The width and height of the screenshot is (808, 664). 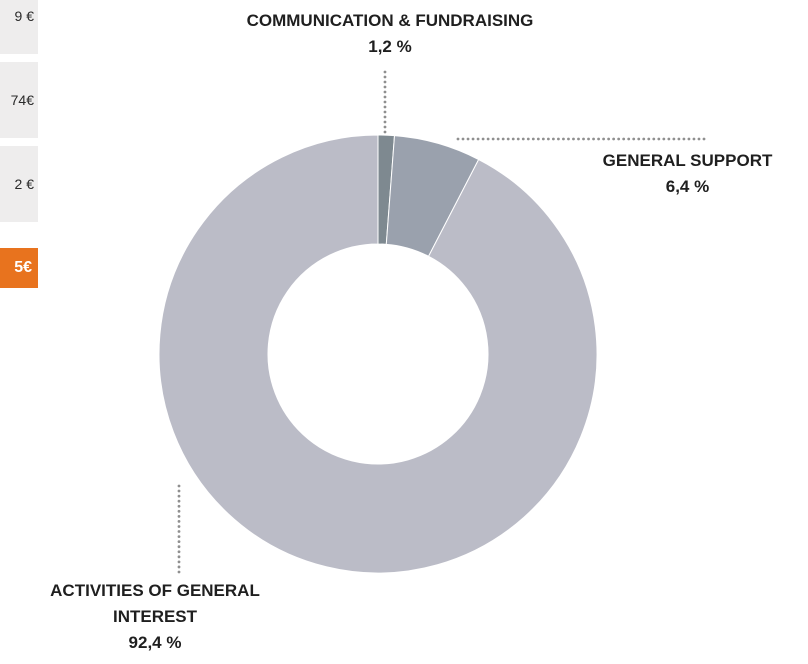 I want to click on value-label: 1,2 %, so click(x=390, y=46).